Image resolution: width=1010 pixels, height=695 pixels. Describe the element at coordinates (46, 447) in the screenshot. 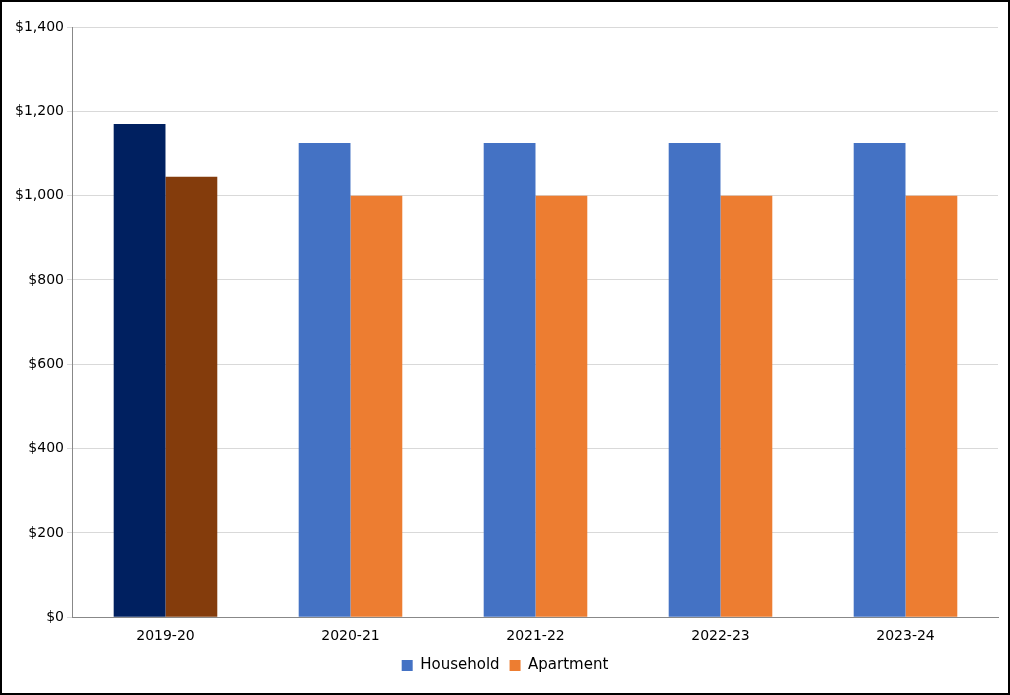

I see `y-tick-label: $400` at that location.